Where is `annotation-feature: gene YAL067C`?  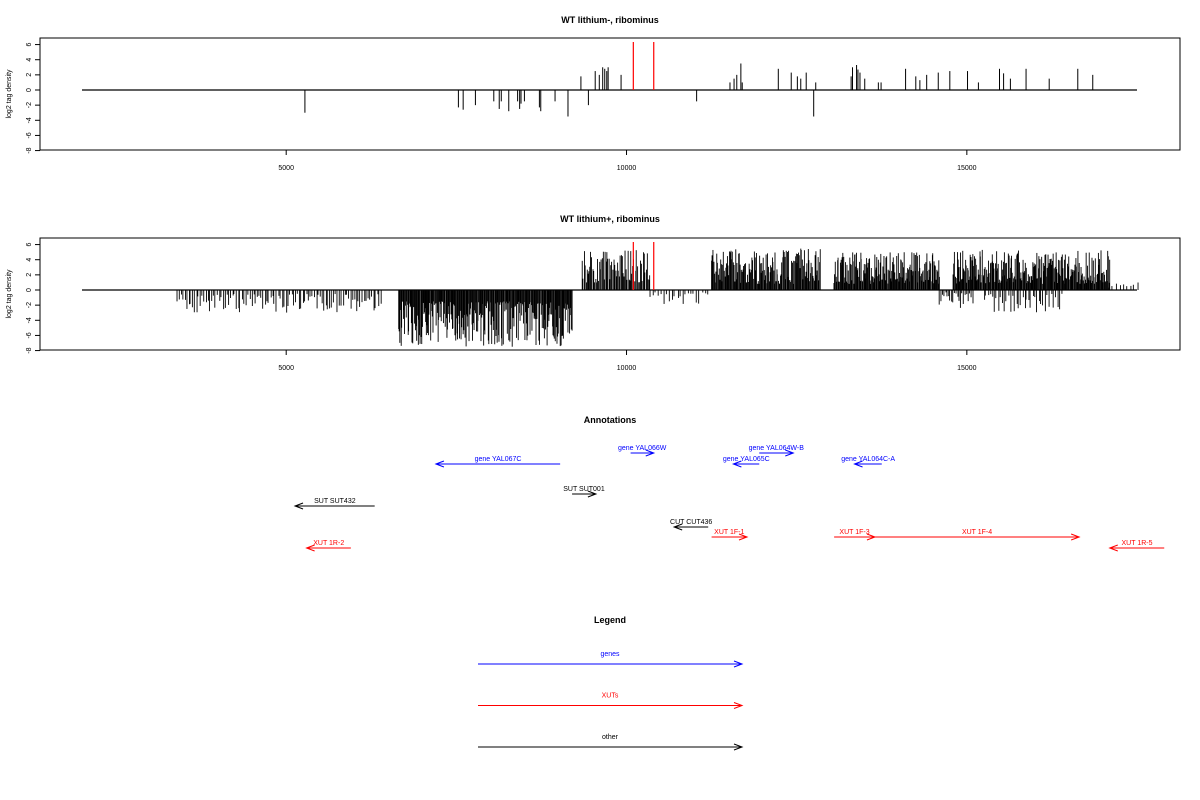 annotation-feature: gene YAL067C is located at coordinates (497, 462).